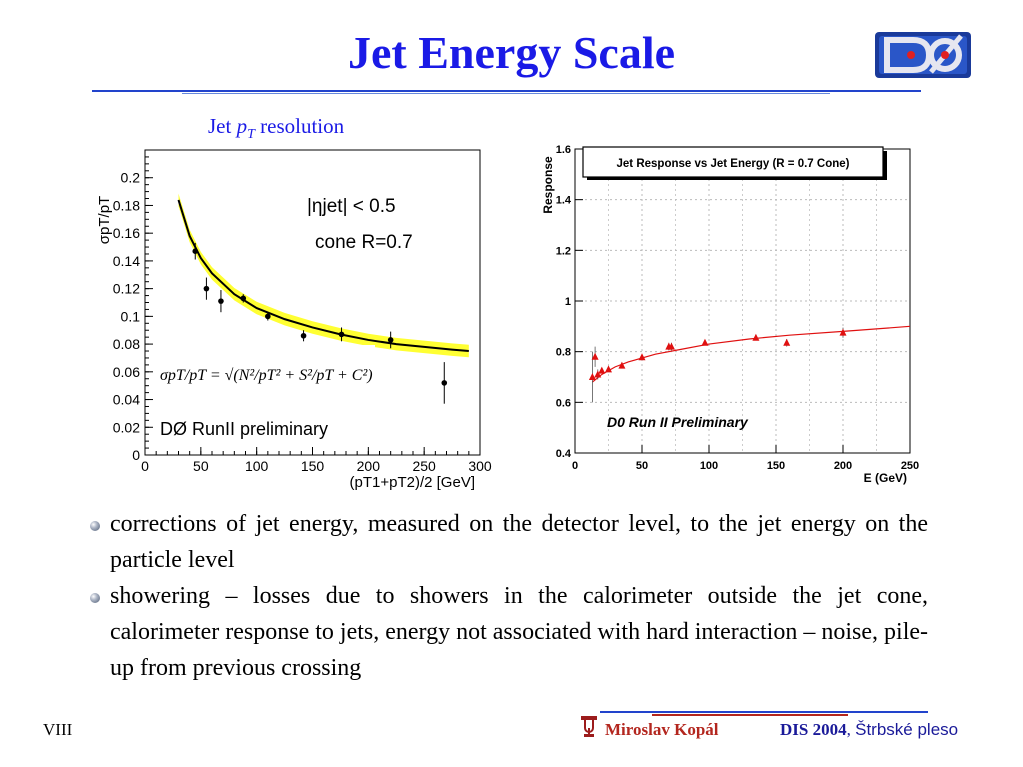 Image resolution: width=1023 pixels, height=767 pixels. I want to click on y-tick-label: 0.14, so click(126, 261).